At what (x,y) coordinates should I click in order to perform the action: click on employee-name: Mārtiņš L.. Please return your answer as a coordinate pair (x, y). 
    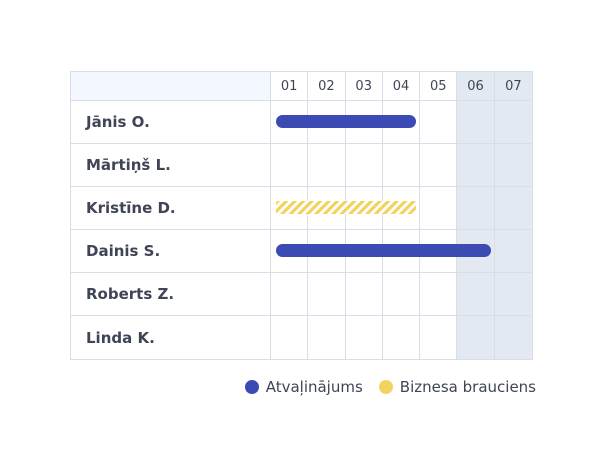
    Looking at the image, I should click on (171, 165).